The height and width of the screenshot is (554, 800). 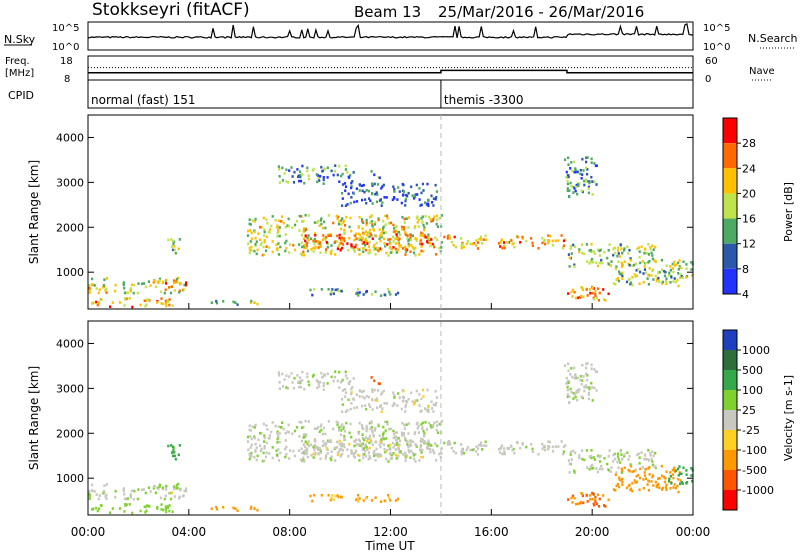 I want to click on y-tick-label: 1000, so click(x=70, y=272).